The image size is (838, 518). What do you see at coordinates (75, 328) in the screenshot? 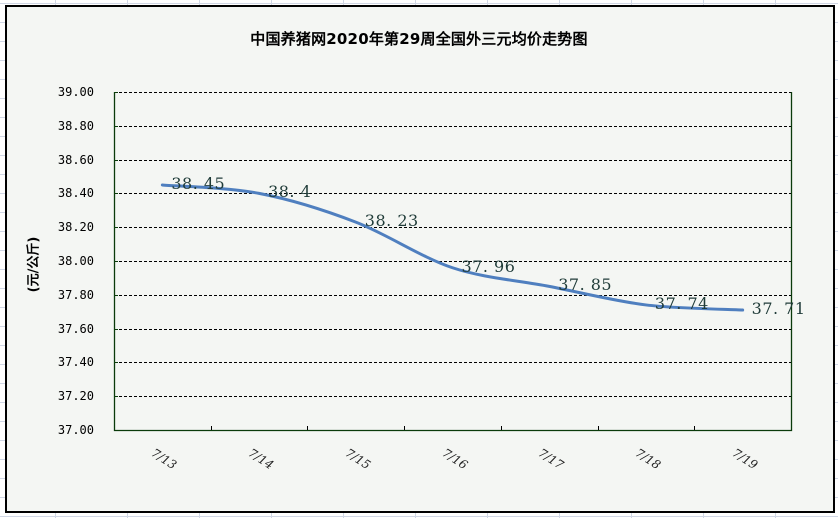
I see `y-tick-label: 37.60` at bounding box center [75, 328].